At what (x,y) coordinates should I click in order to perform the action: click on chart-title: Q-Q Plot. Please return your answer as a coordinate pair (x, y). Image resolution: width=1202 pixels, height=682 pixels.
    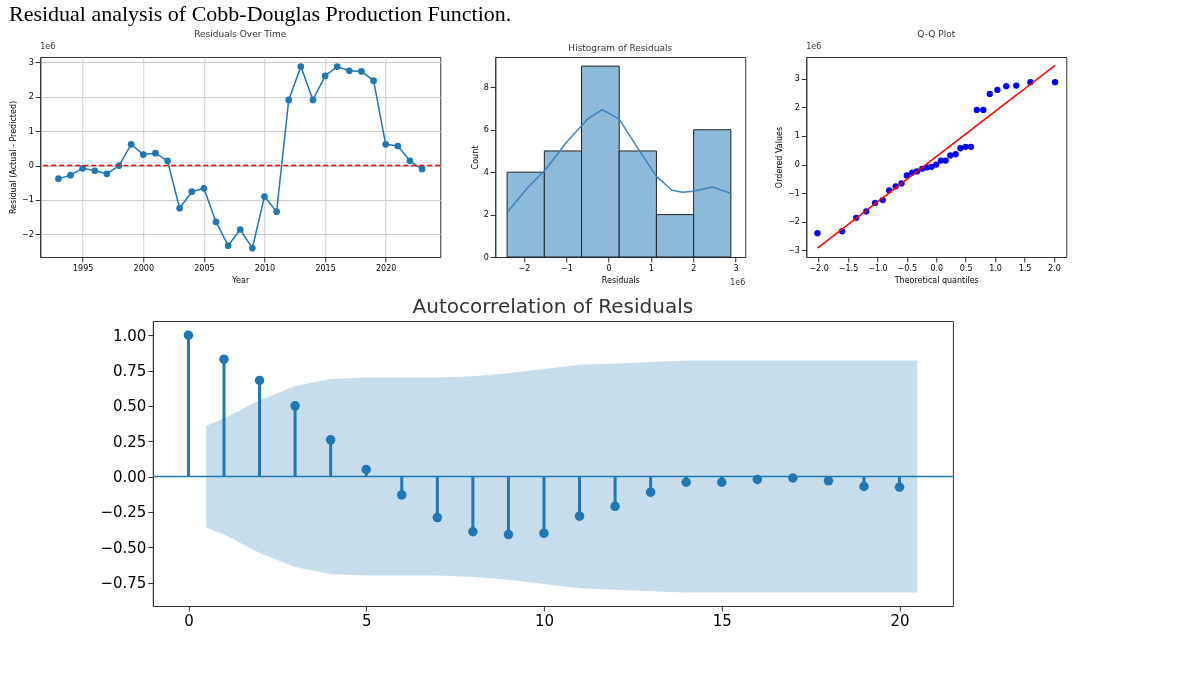
    Looking at the image, I should click on (936, 34).